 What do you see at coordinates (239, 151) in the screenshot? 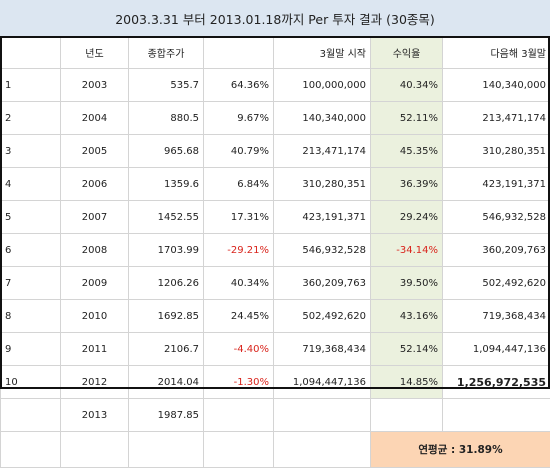
I see `cell-change: 40.79%` at bounding box center [239, 151].